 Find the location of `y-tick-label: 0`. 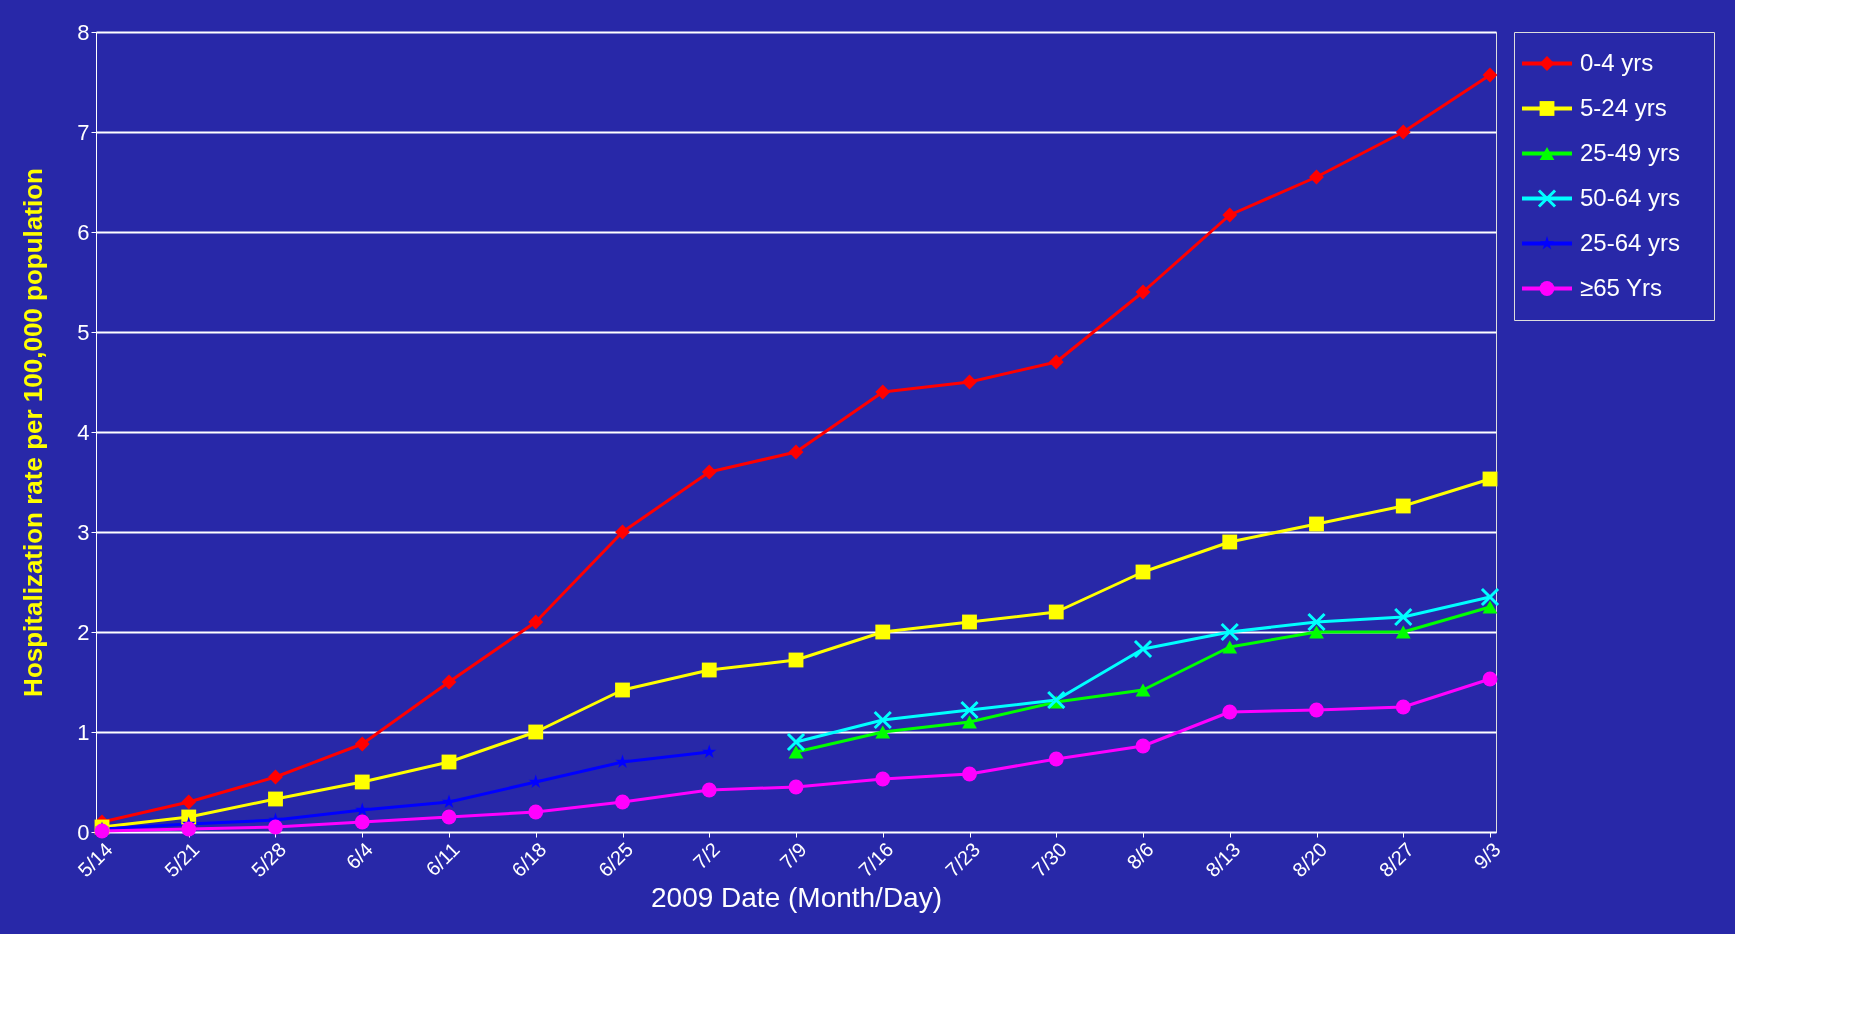

y-tick-label: 0 is located at coordinates (83, 832).